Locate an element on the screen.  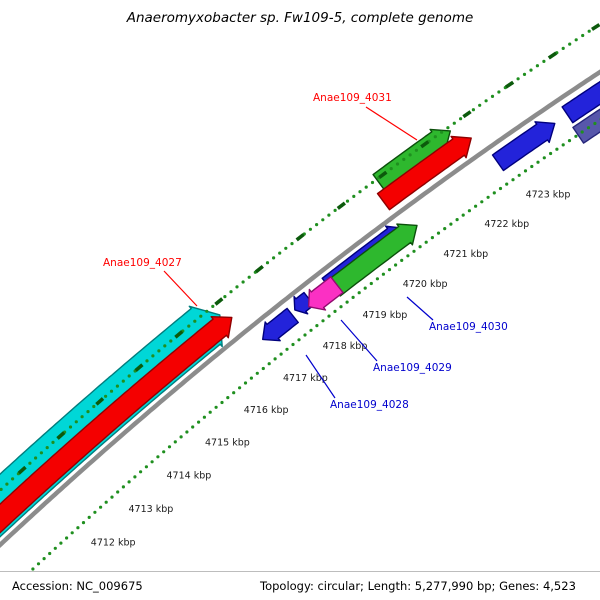
feature-slate is located at coordinates (586, 110).